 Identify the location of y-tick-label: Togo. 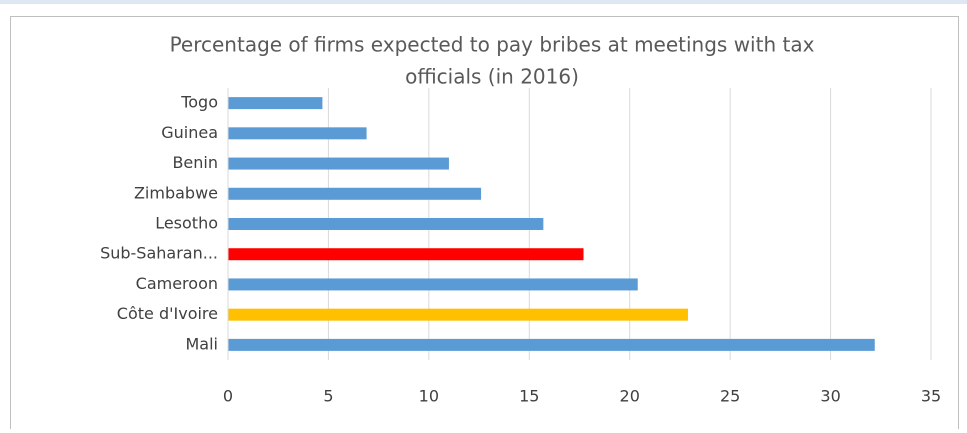
(199, 102).